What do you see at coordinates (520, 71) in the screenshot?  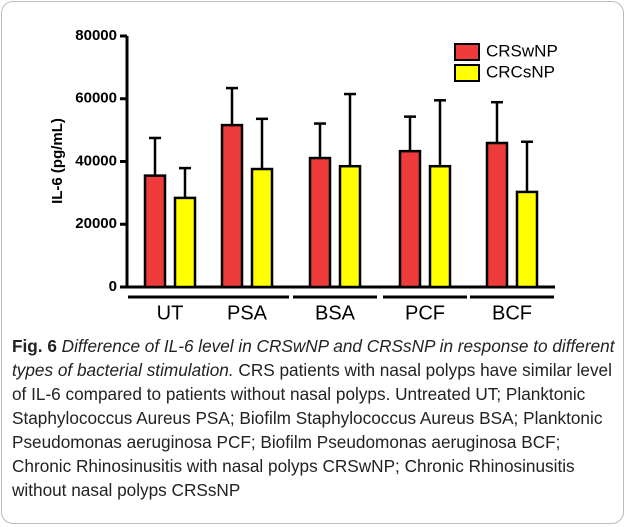 I see `legend-label: CRCsNP` at bounding box center [520, 71].